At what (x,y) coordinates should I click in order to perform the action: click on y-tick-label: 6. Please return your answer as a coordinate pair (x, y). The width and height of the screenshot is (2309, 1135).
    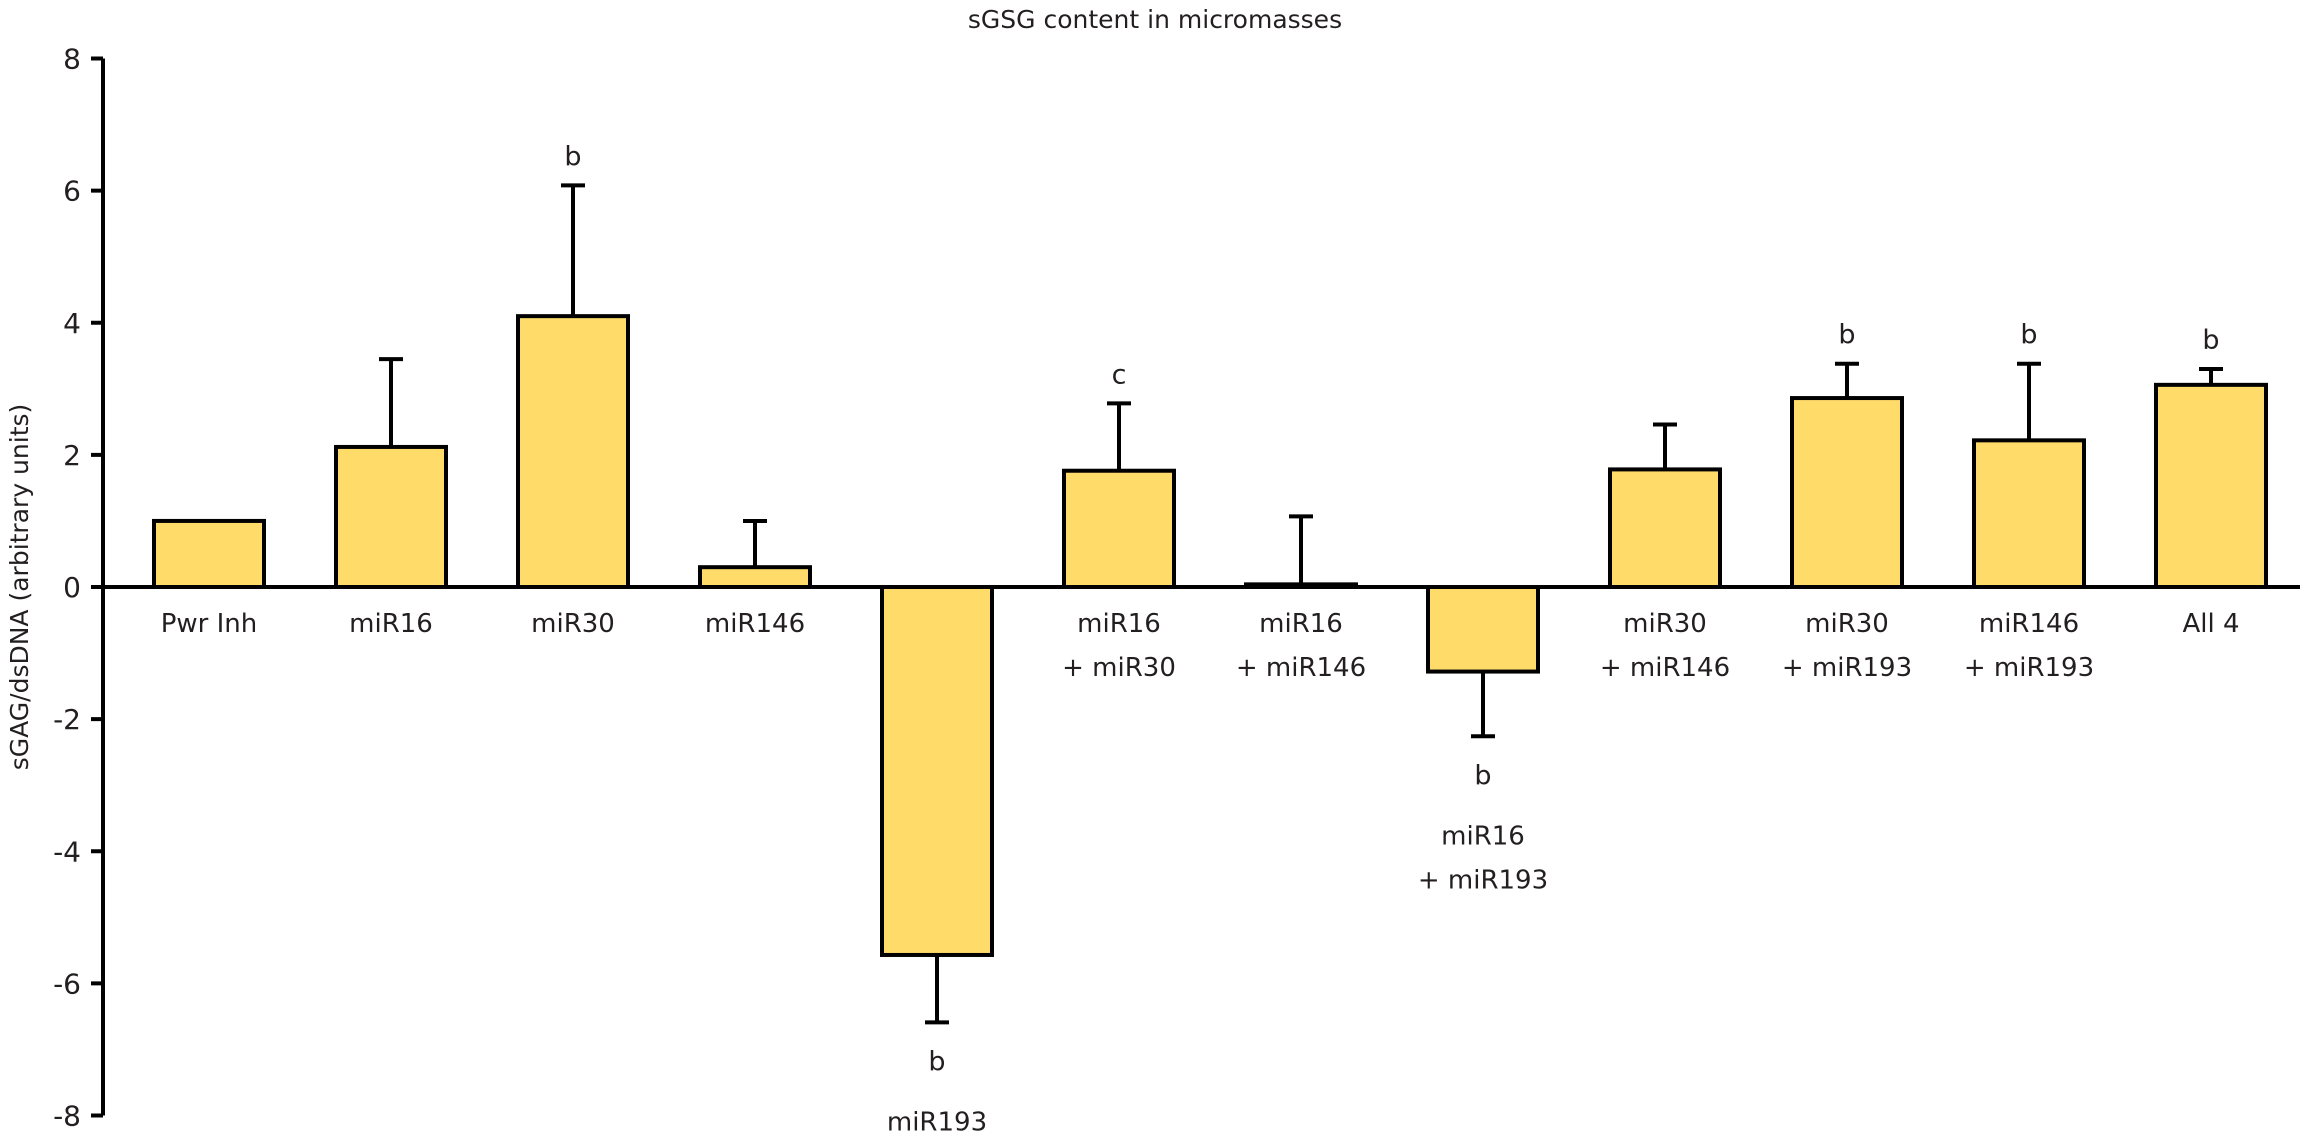
    Looking at the image, I should click on (72, 191).